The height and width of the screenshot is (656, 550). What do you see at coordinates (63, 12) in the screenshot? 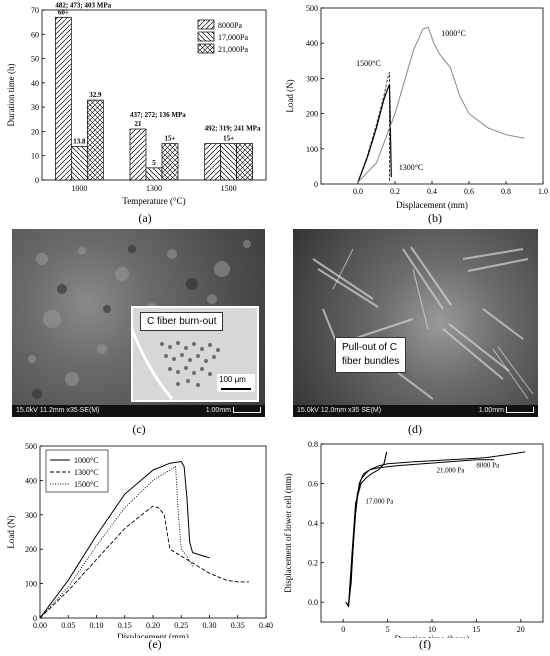
I see `bar-value-label: 60+` at bounding box center [63, 12].